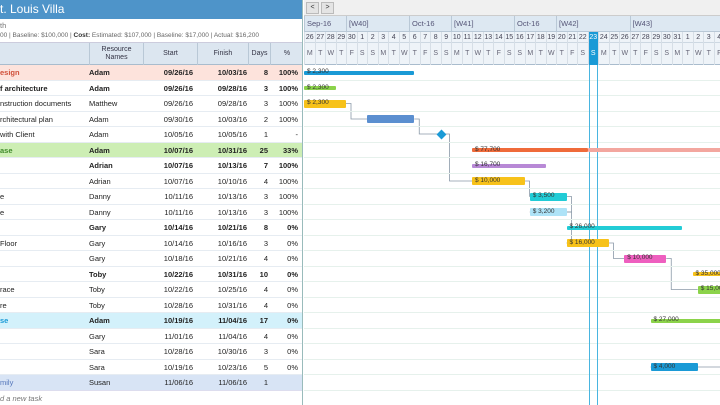 The image size is (720, 405). What do you see at coordinates (151, 397) in the screenshot?
I see `add-task-row: d a new task` at bounding box center [151, 397].